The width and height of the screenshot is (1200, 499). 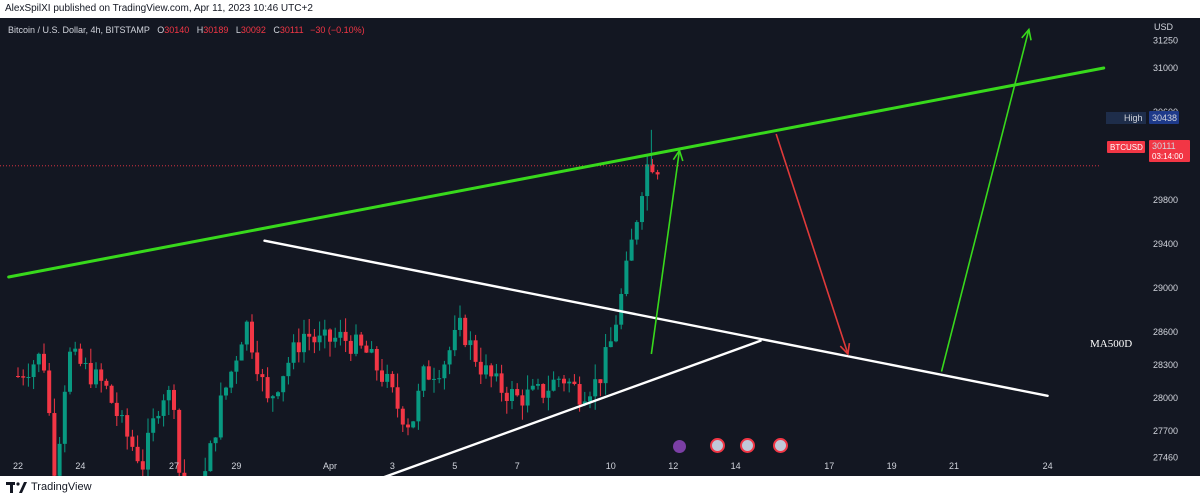 I want to click on time-tick-label: 12, so click(x=673, y=466).